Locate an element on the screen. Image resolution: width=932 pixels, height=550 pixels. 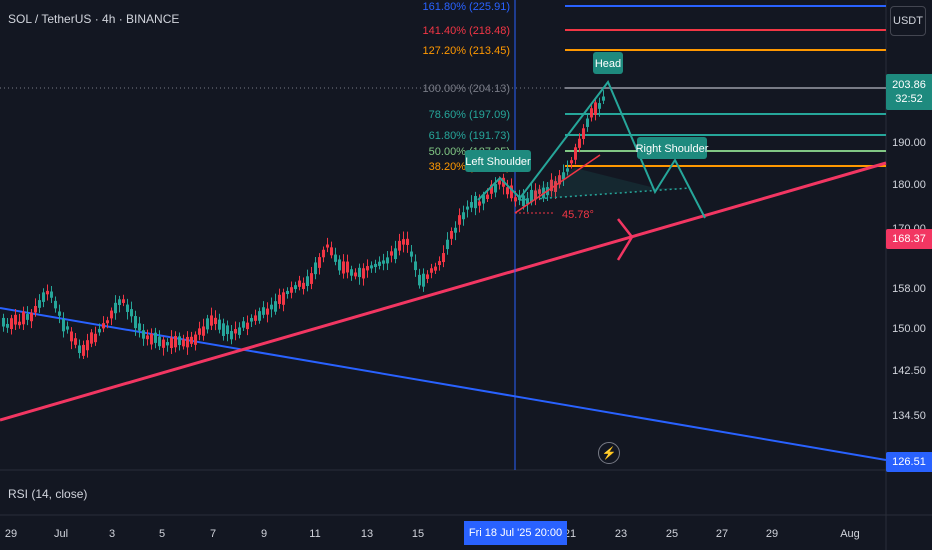
symbol-title: SOL / TetherUS · 4h · BINANCE is located at coordinates (94, 19).